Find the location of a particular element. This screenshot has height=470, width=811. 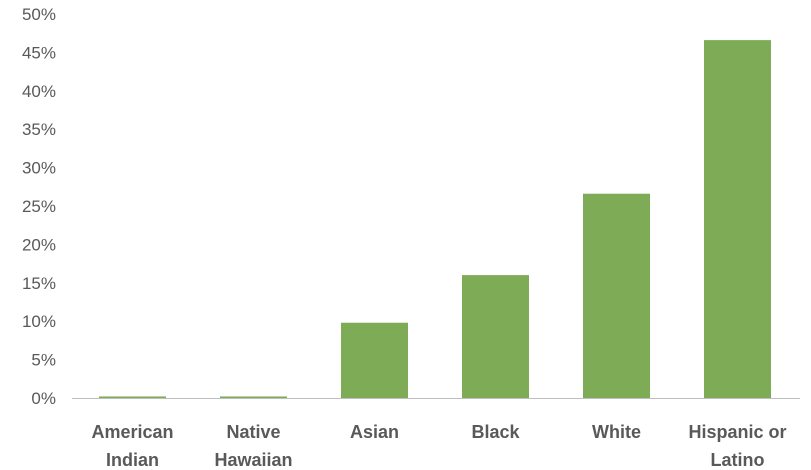

y-tick-label: 25% is located at coordinates (39, 206).